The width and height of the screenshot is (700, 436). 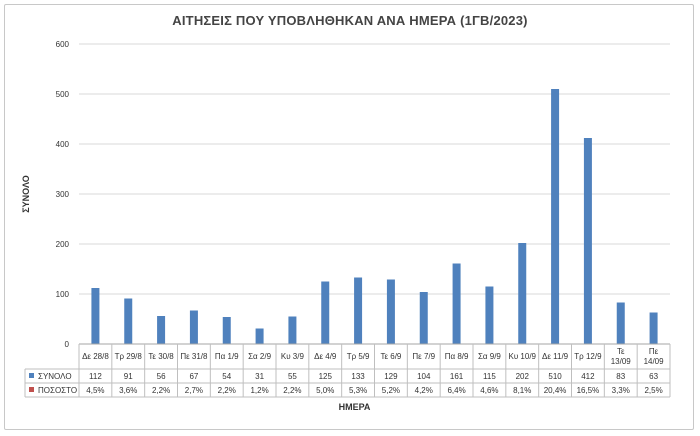 What do you see at coordinates (588, 376) in the screenshot?
I see `data-label: 412` at bounding box center [588, 376].